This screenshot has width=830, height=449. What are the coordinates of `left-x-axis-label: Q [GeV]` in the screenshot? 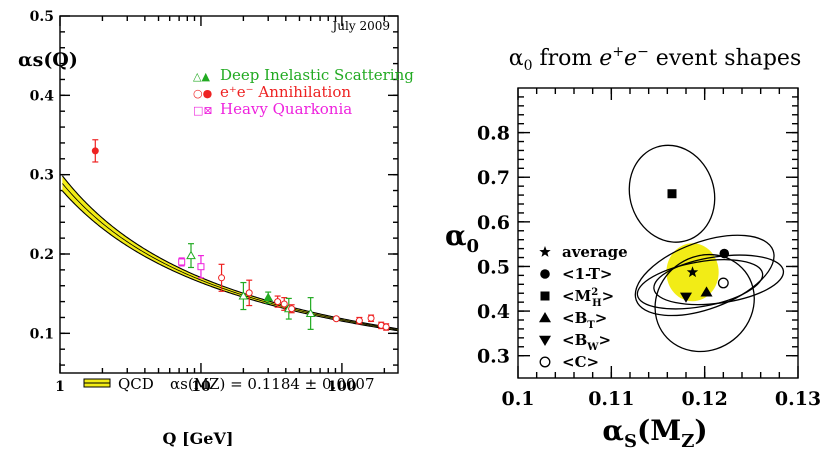 It's located at (198, 438).